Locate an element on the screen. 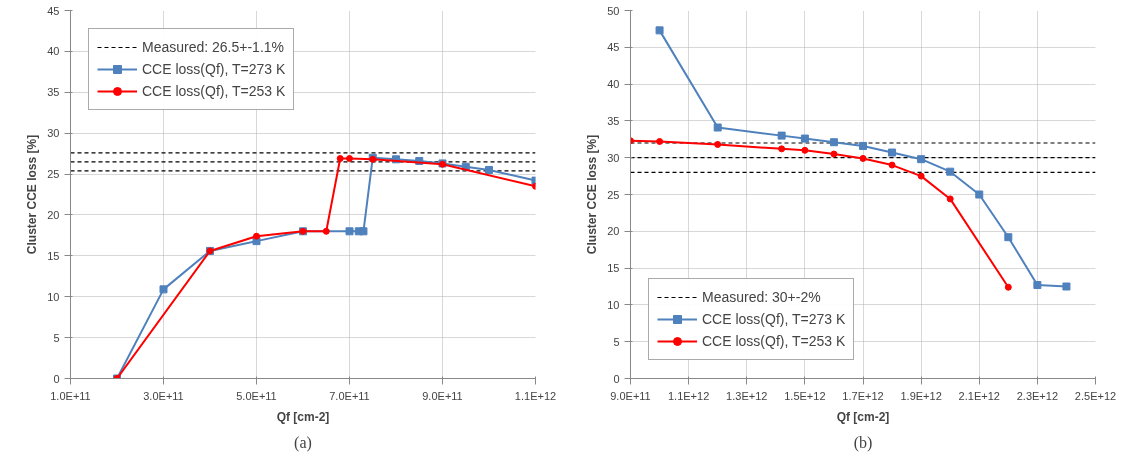  text: (b) is located at coordinates (863, 442).